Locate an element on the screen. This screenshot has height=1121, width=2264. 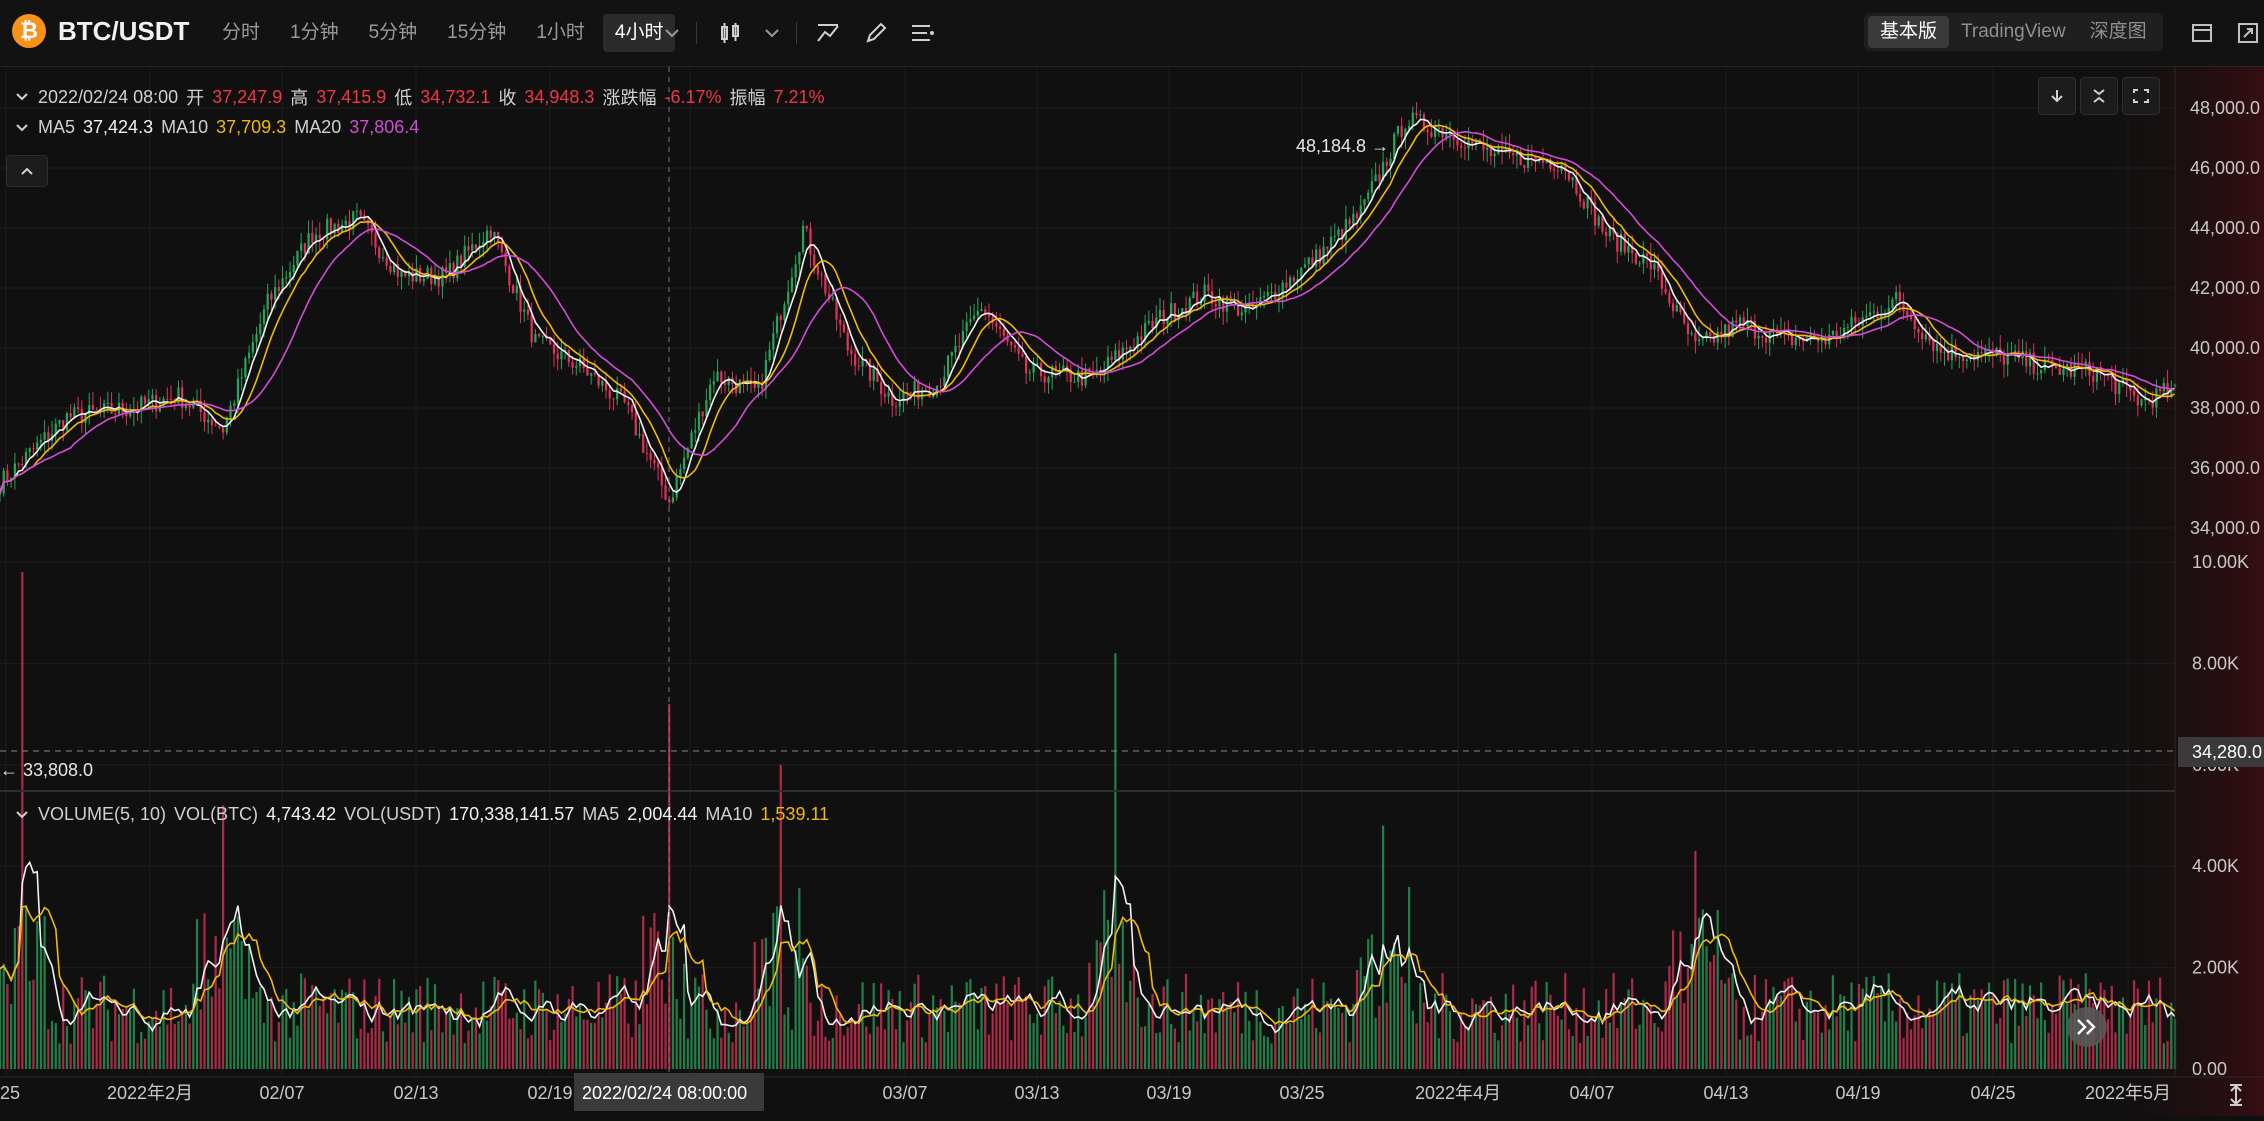
scroll-to-latest-button is located at coordinates (2087, 1027).